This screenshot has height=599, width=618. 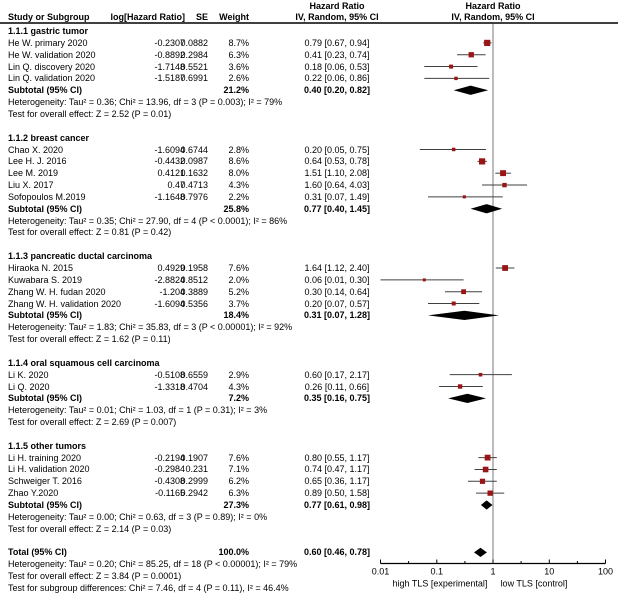 What do you see at coordinates (238, 173) in the screenshot?
I see `weight-value: 8.0%` at bounding box center [238, 173].